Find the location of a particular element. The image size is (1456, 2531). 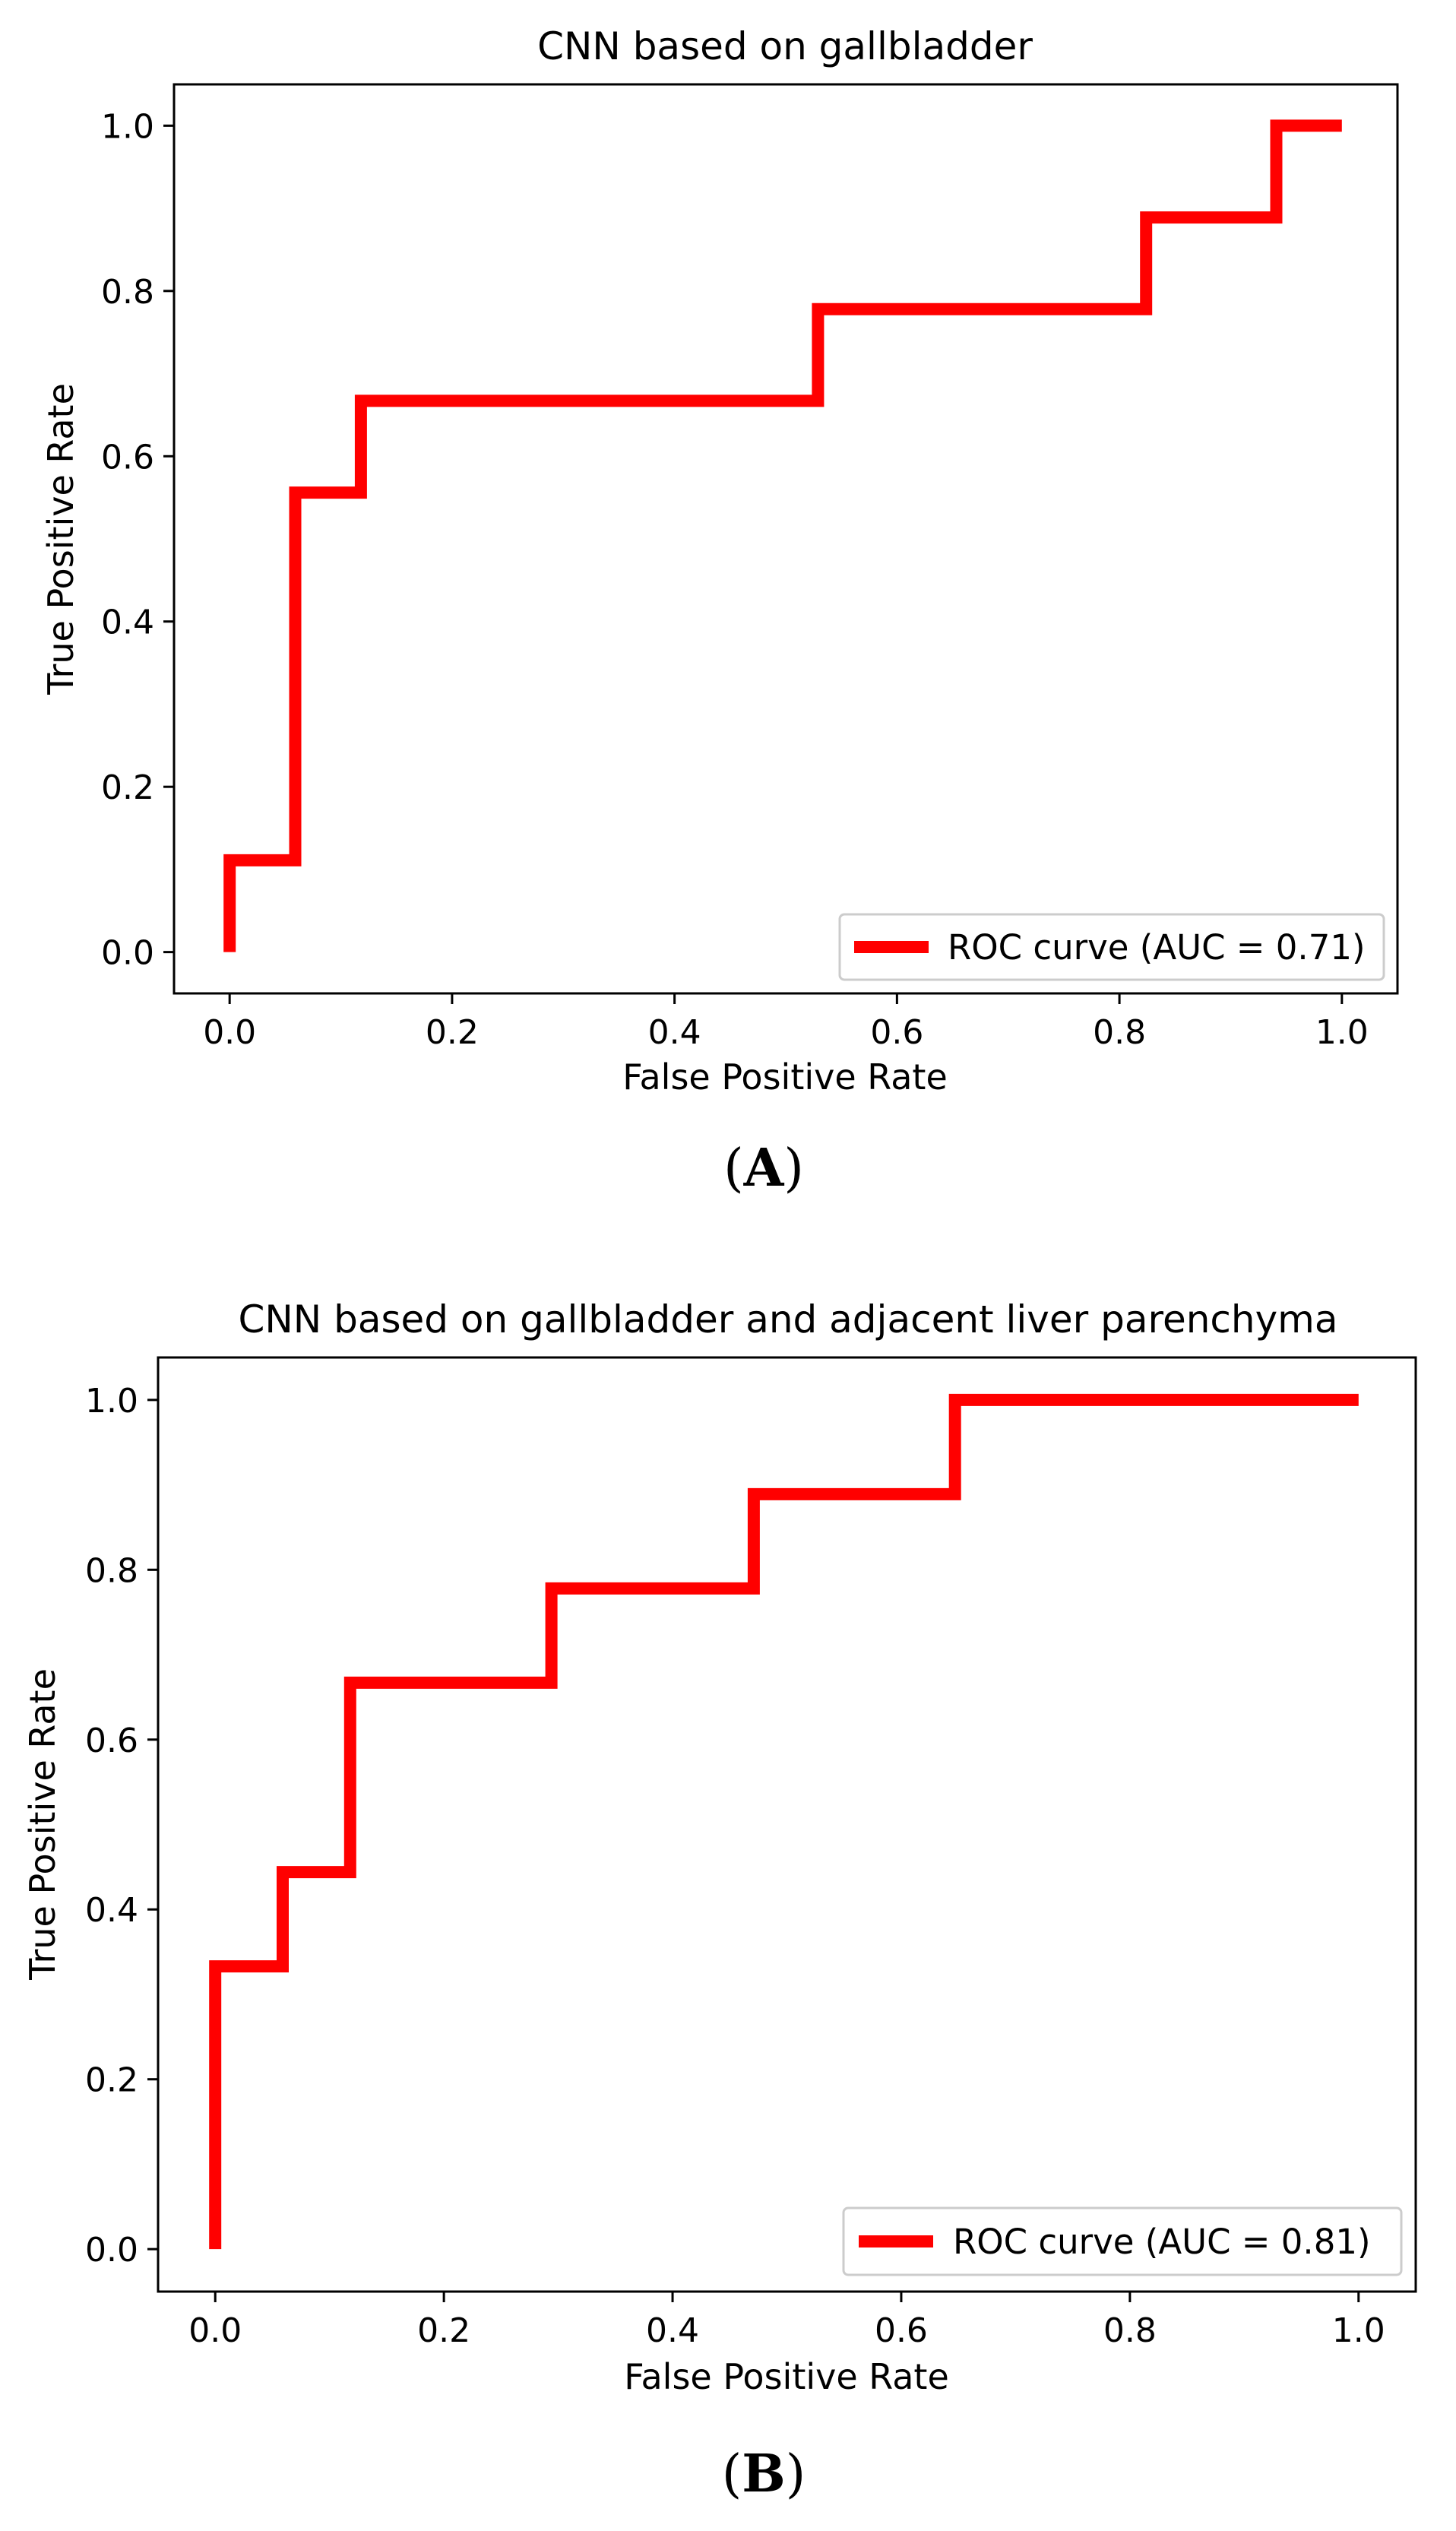

chart-title: CNN based on gallbladder is located at coordinates (785, 46).